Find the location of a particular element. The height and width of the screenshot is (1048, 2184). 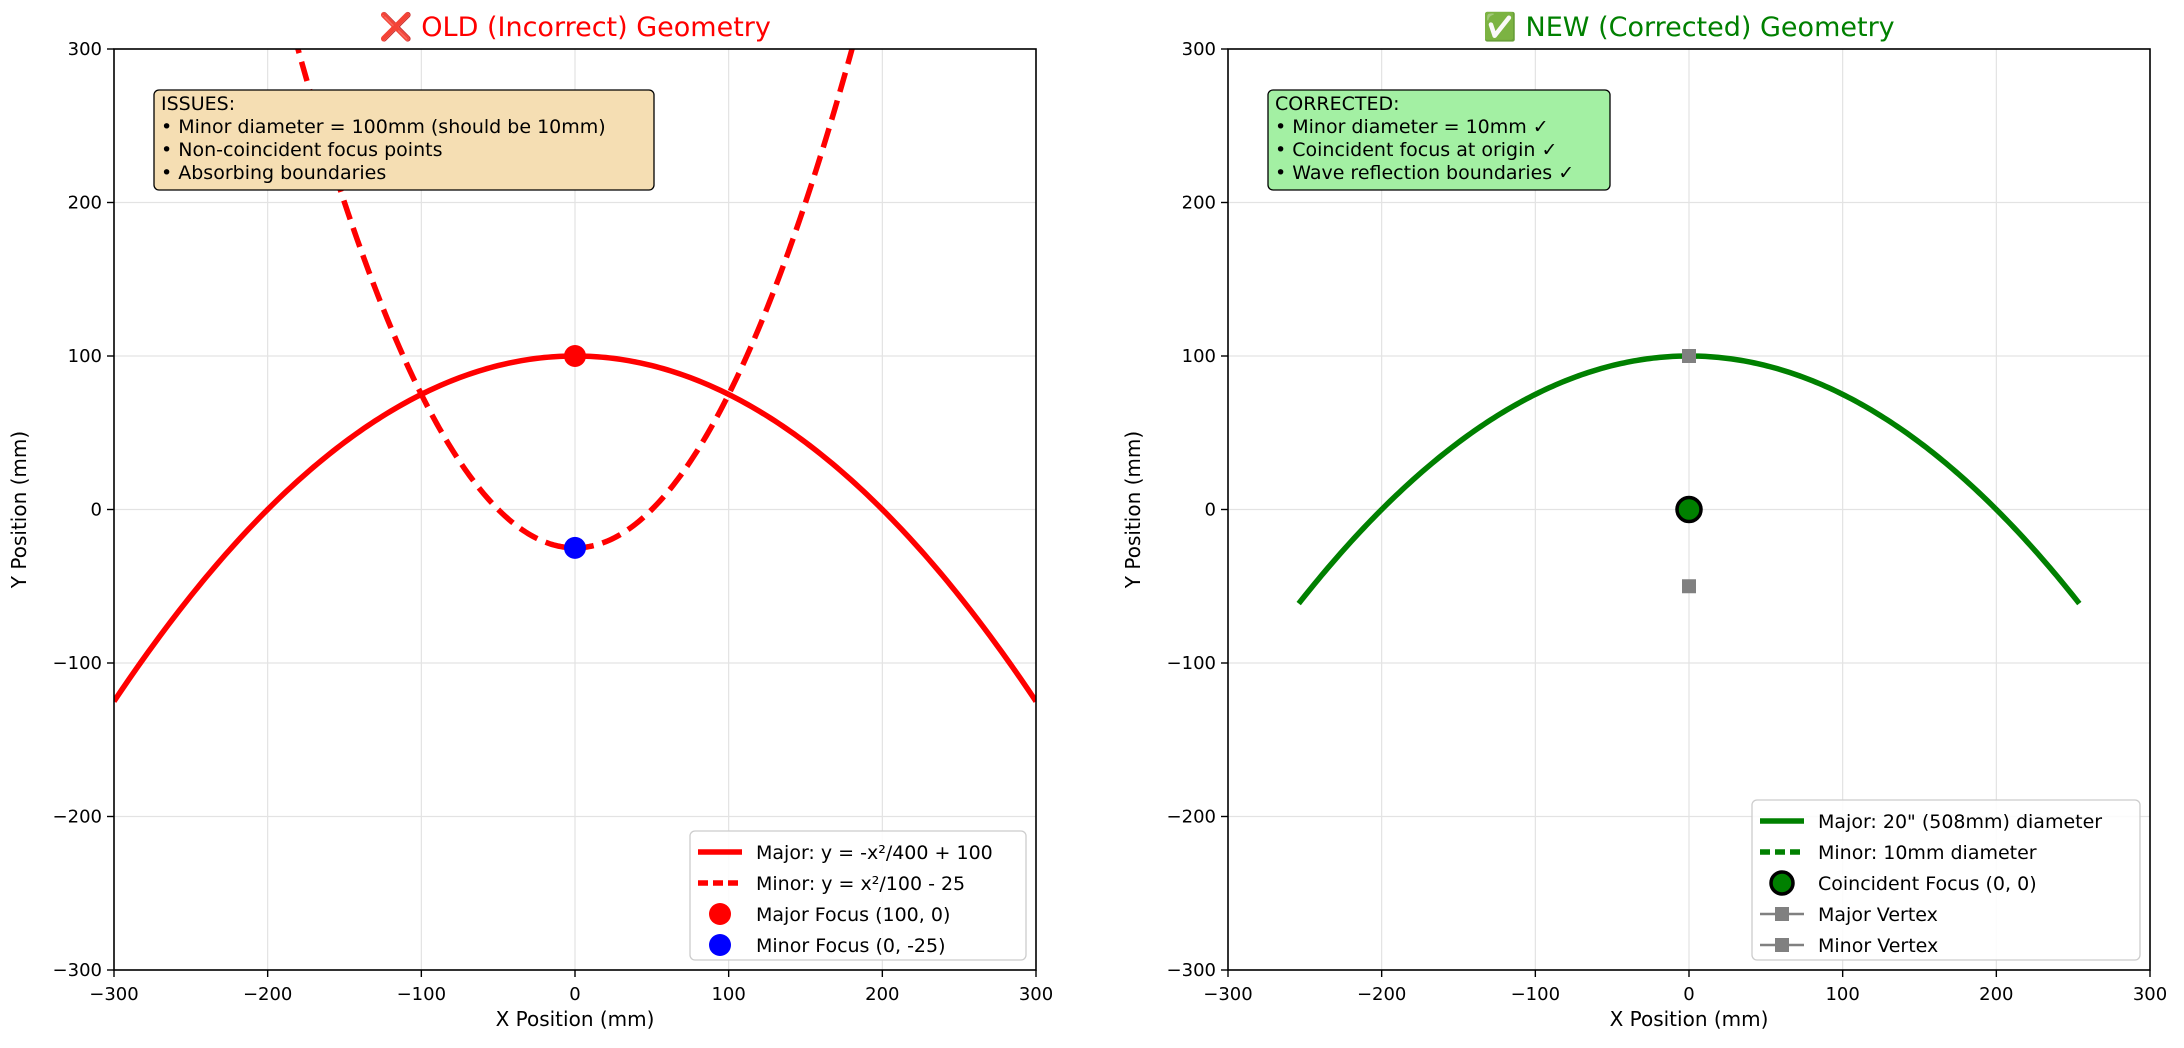

legend-label-1: Minor: y = x²/100 - 25 is located at coordinates (860, 884).